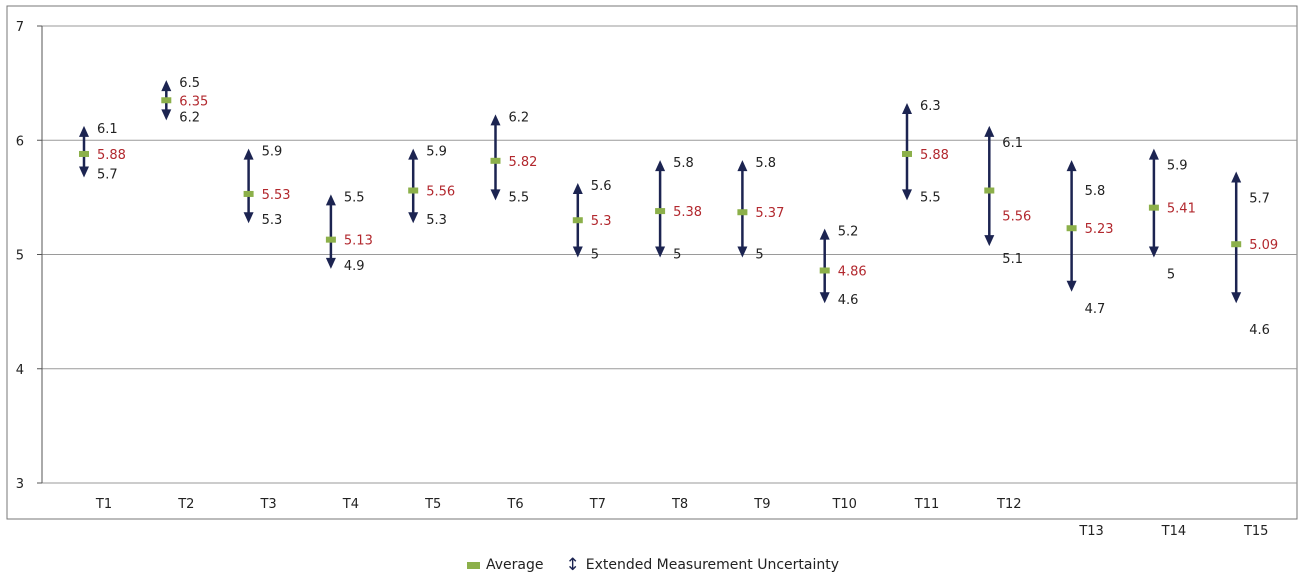 The height and width of the screenshot is (579, 1306). I want to click on average-value-label-T13: 5.23, so click(1099, 229).